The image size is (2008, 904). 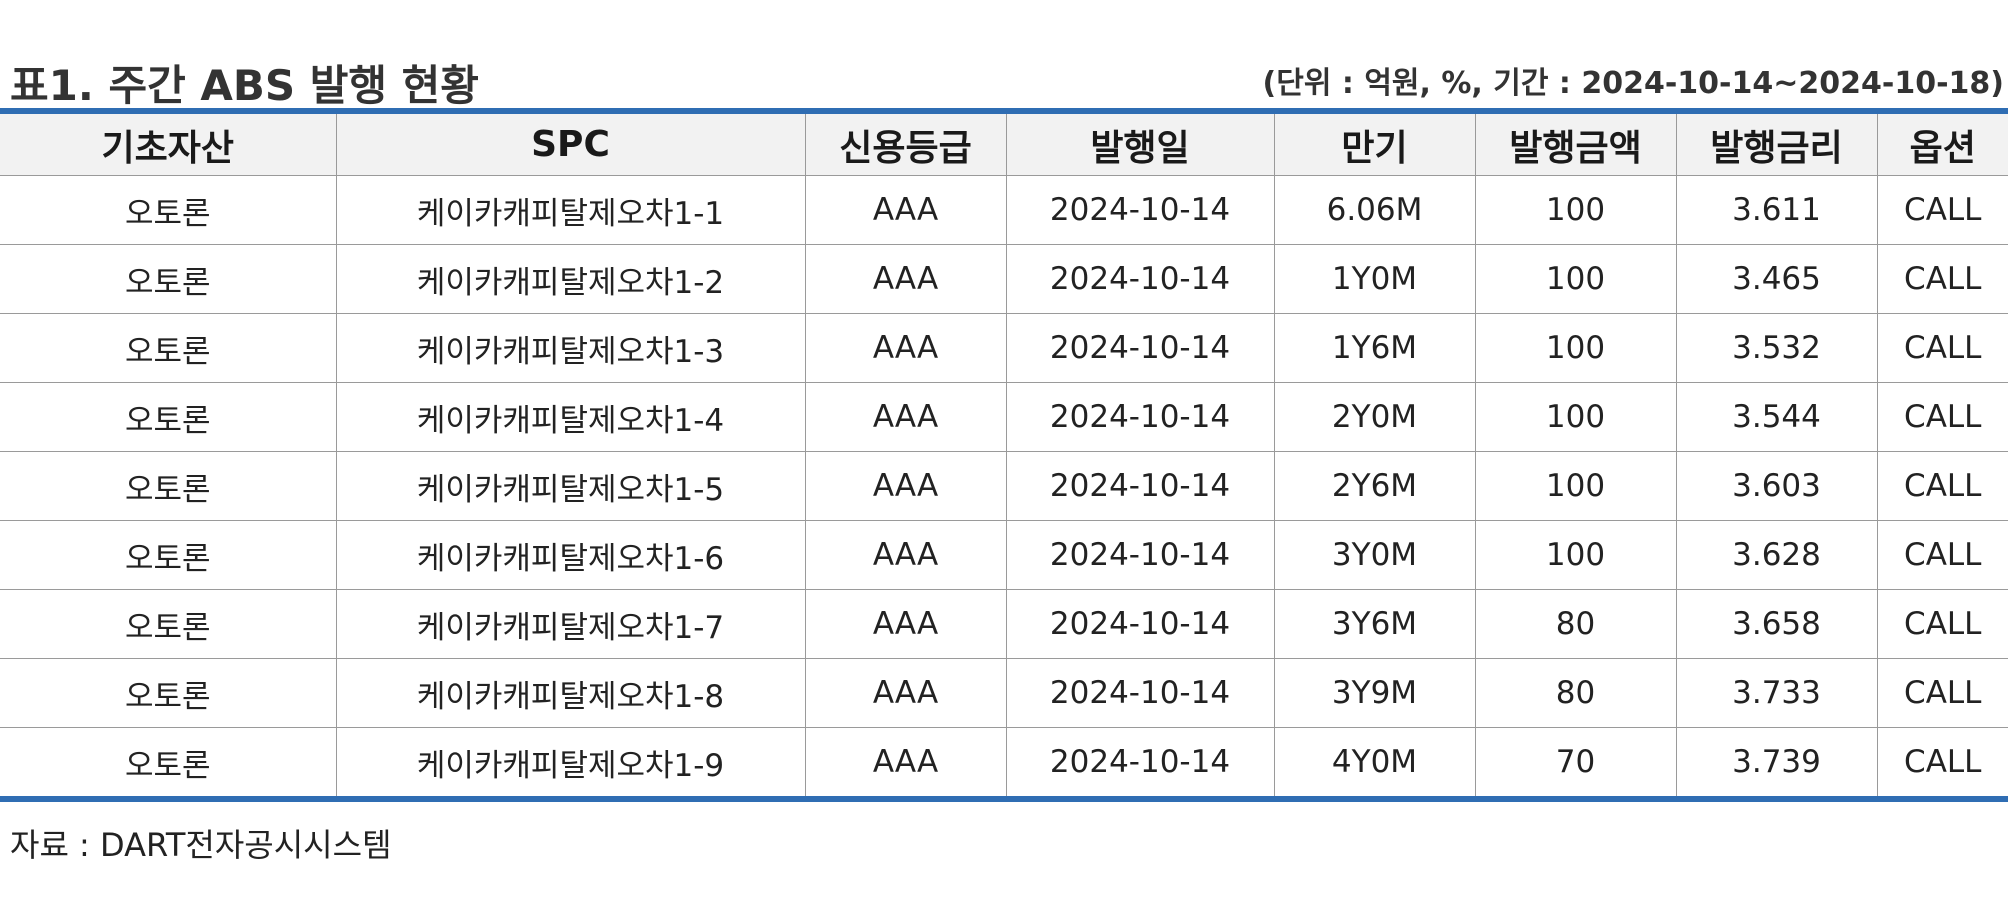 What do you see at coordinates (1374, 417) in the screenshot?
I see `cell-maturity: 2Y0M` at bounding box center [1374, 417].